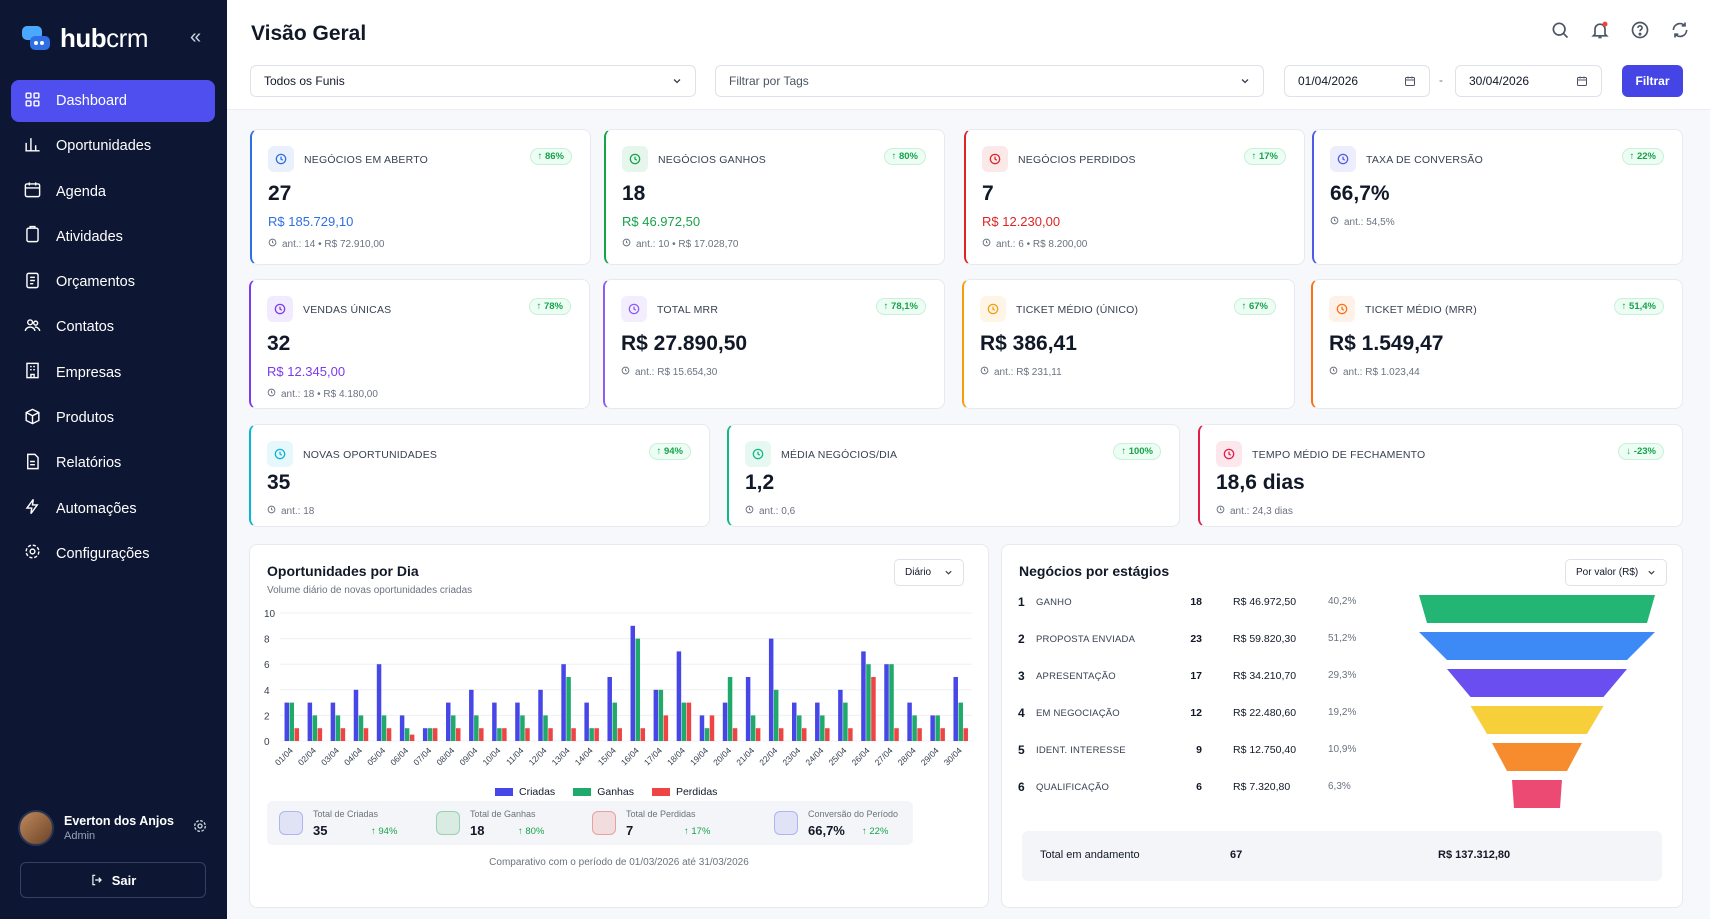  Describe the element at coordinates (1357, 81) in the screenshot. I see `date-from-input: 01/04/2026` at that location.